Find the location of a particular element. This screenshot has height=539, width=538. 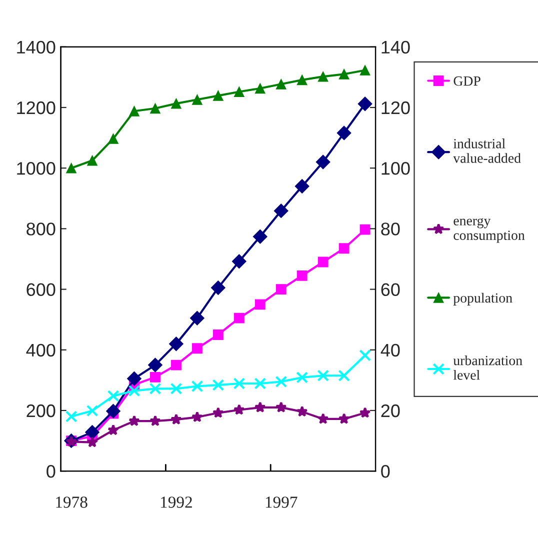

legend-label: GDP is located at coordinates (467, 81).